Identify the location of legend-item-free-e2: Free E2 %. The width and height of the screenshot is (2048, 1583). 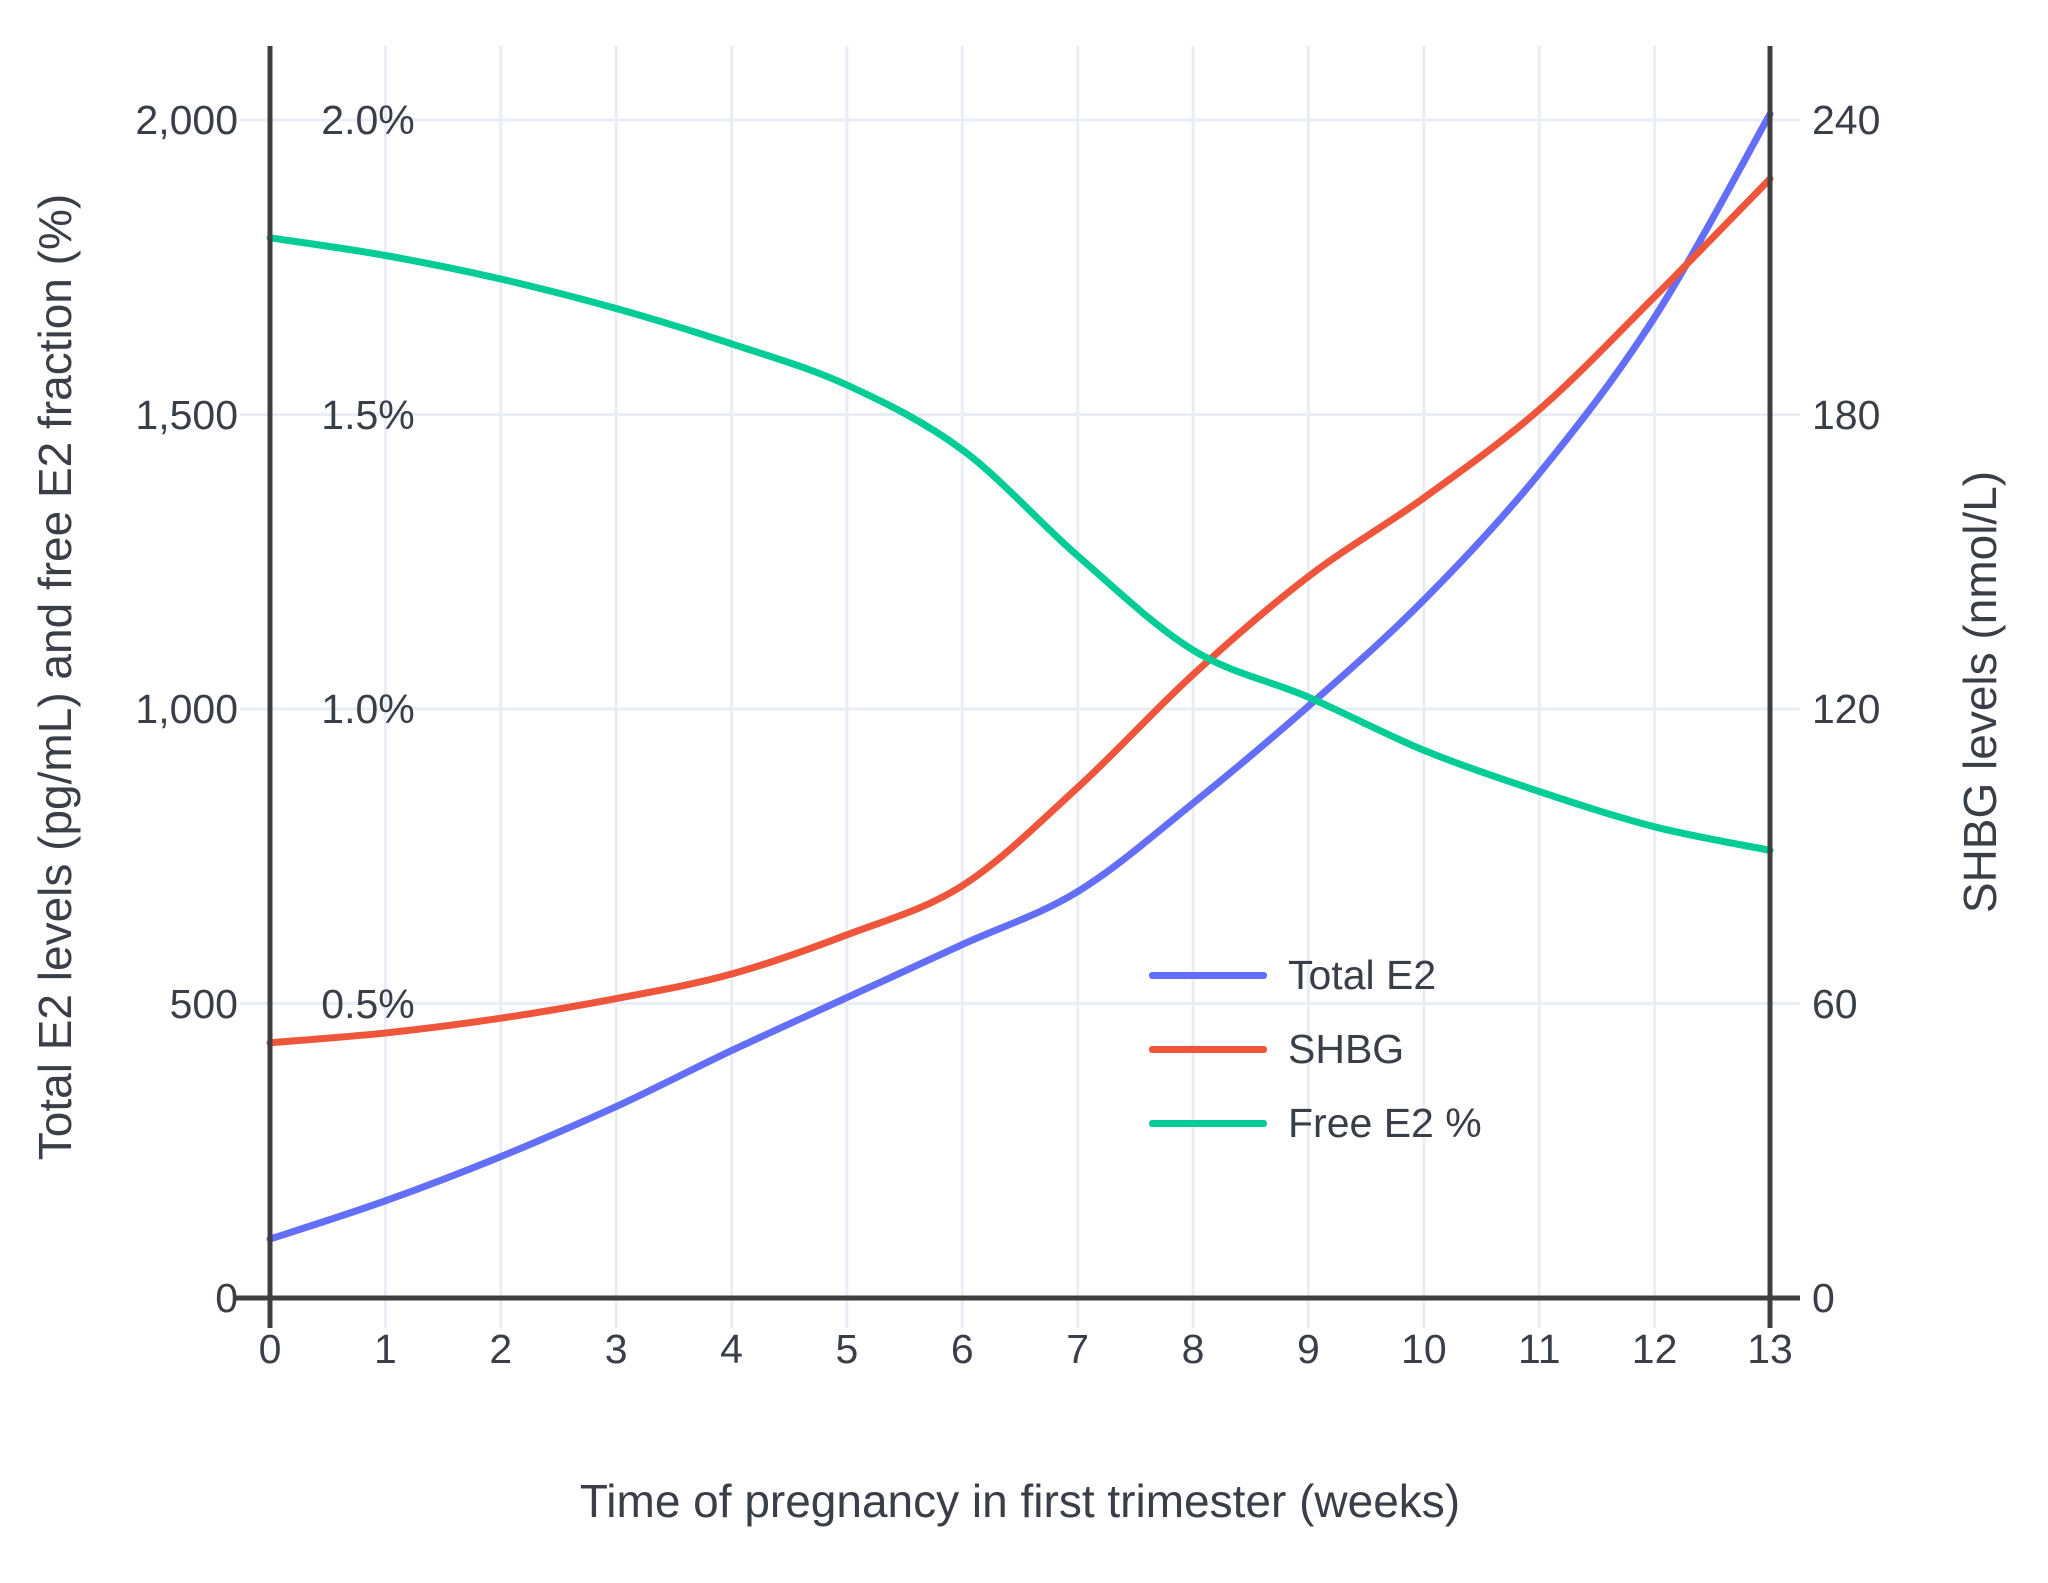
(1315, 1123).